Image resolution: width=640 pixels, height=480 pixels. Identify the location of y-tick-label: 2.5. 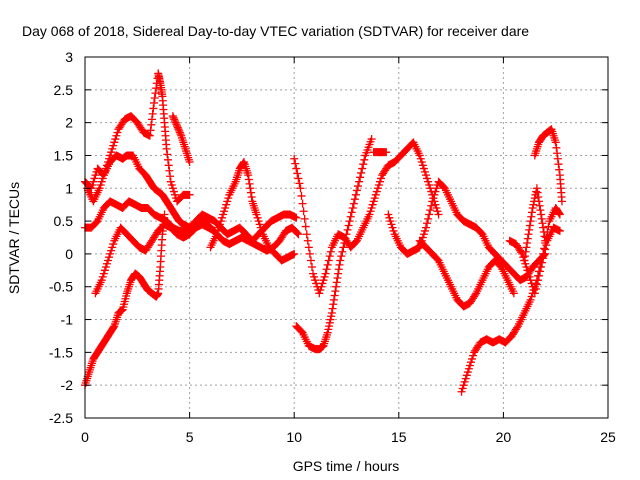
(64, 90).